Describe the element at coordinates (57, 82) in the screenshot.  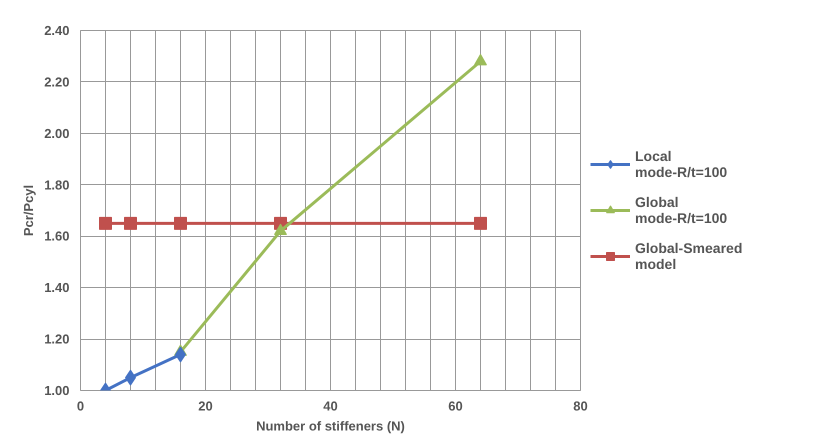
I see `y-tick-label: 2.20` at that location.